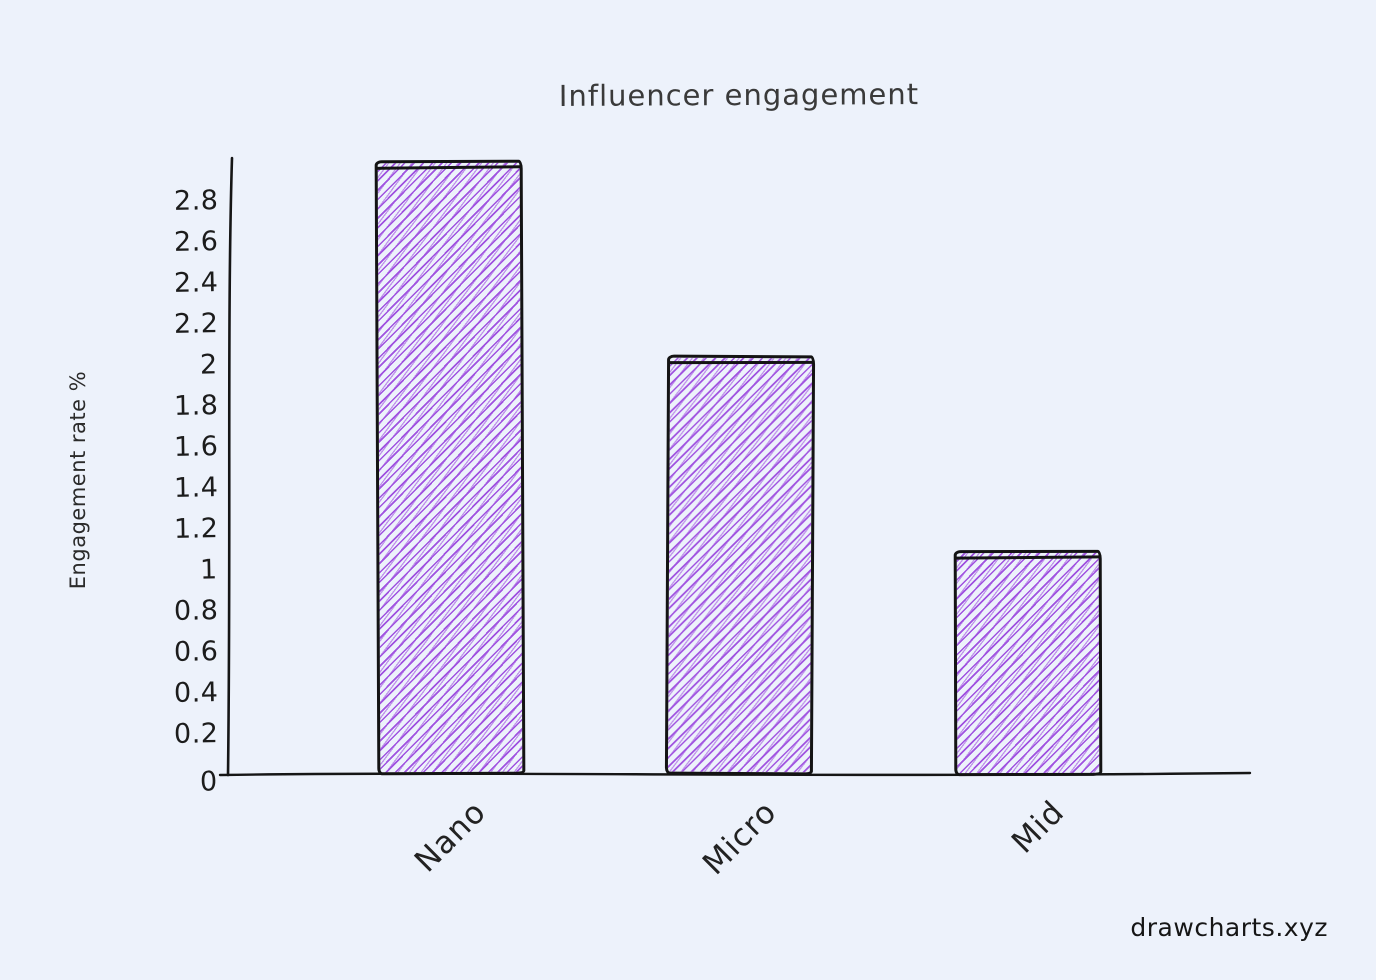  What do you see at coordinates (1229, 927) in the screenshot?
I see `watermark: drawcharts.xyz` at bounding box center [1229, 927].